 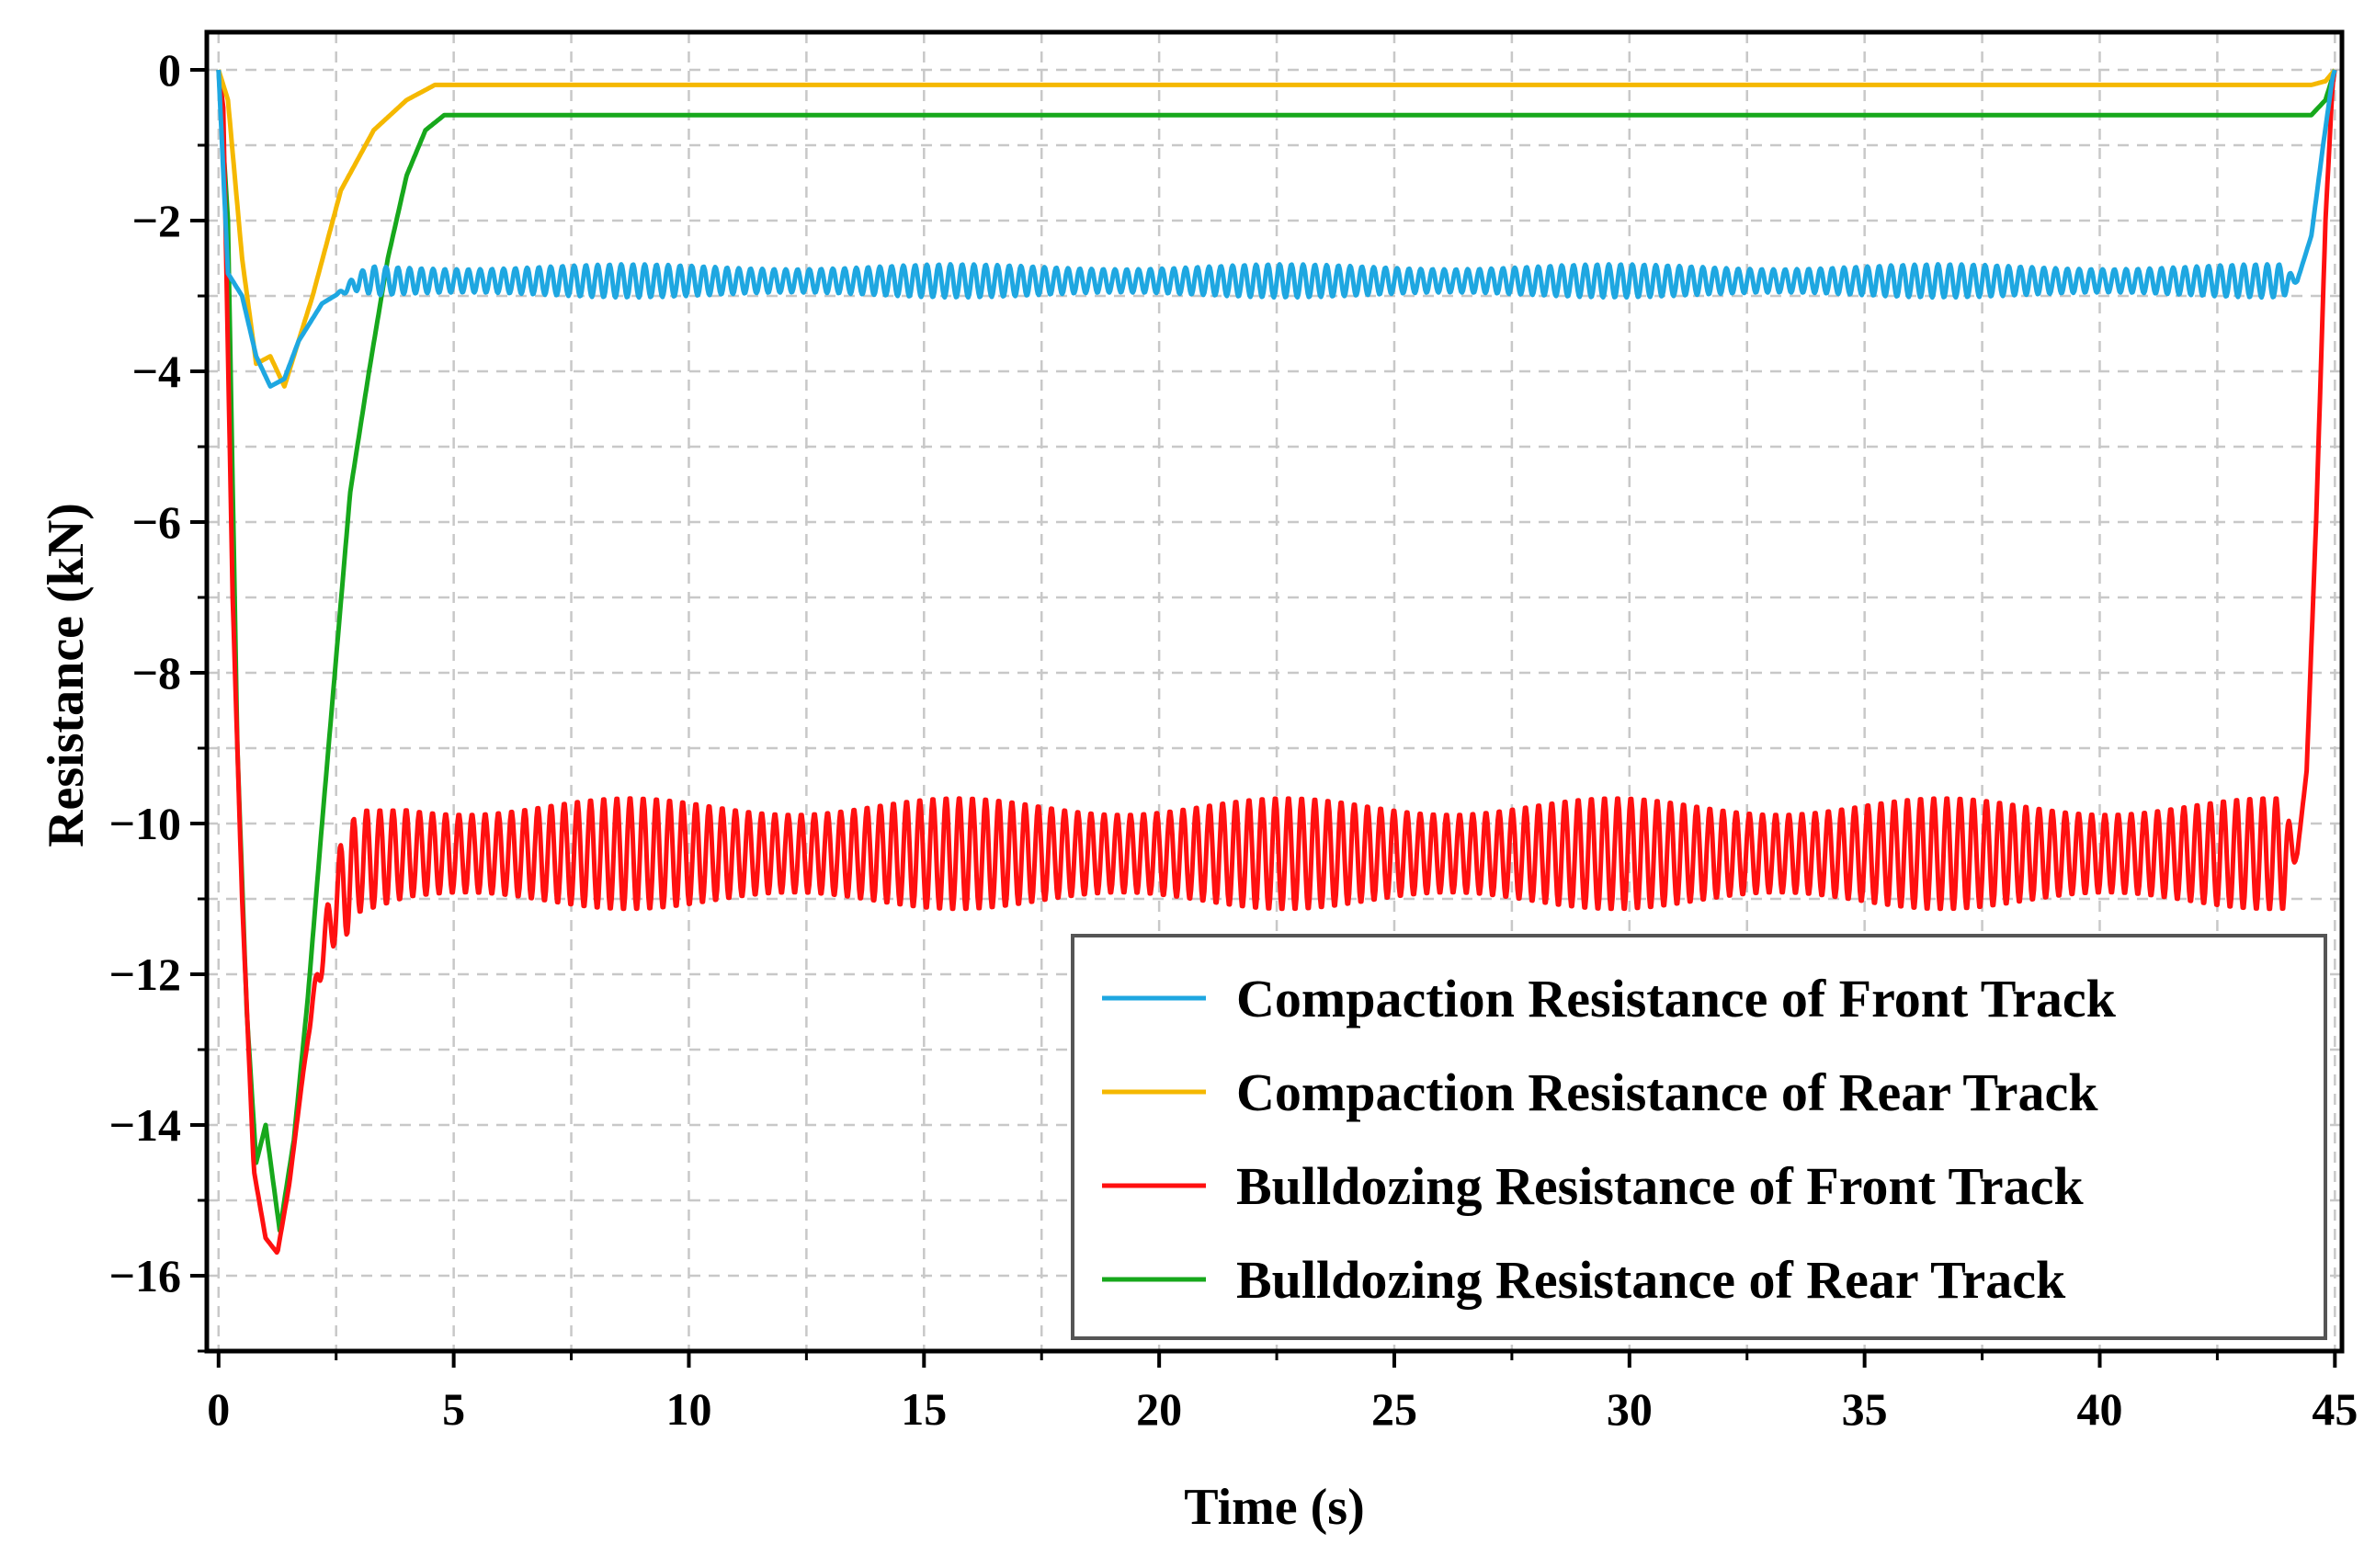 I want to click on x-tick-label: 35, so click(x=1865, y=1409).